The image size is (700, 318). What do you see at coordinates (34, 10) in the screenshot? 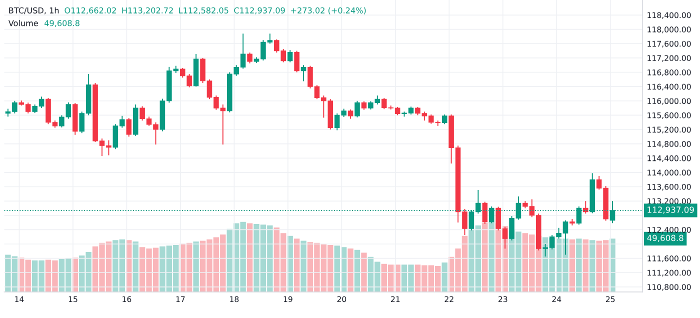
I see `text: BTC/USD, 1h` at bounding box center [34, 10].